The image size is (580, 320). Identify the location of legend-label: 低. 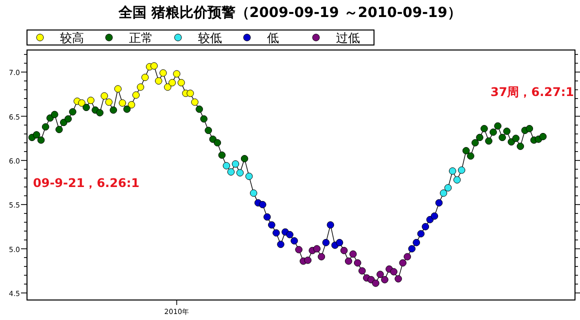
(273, 38).